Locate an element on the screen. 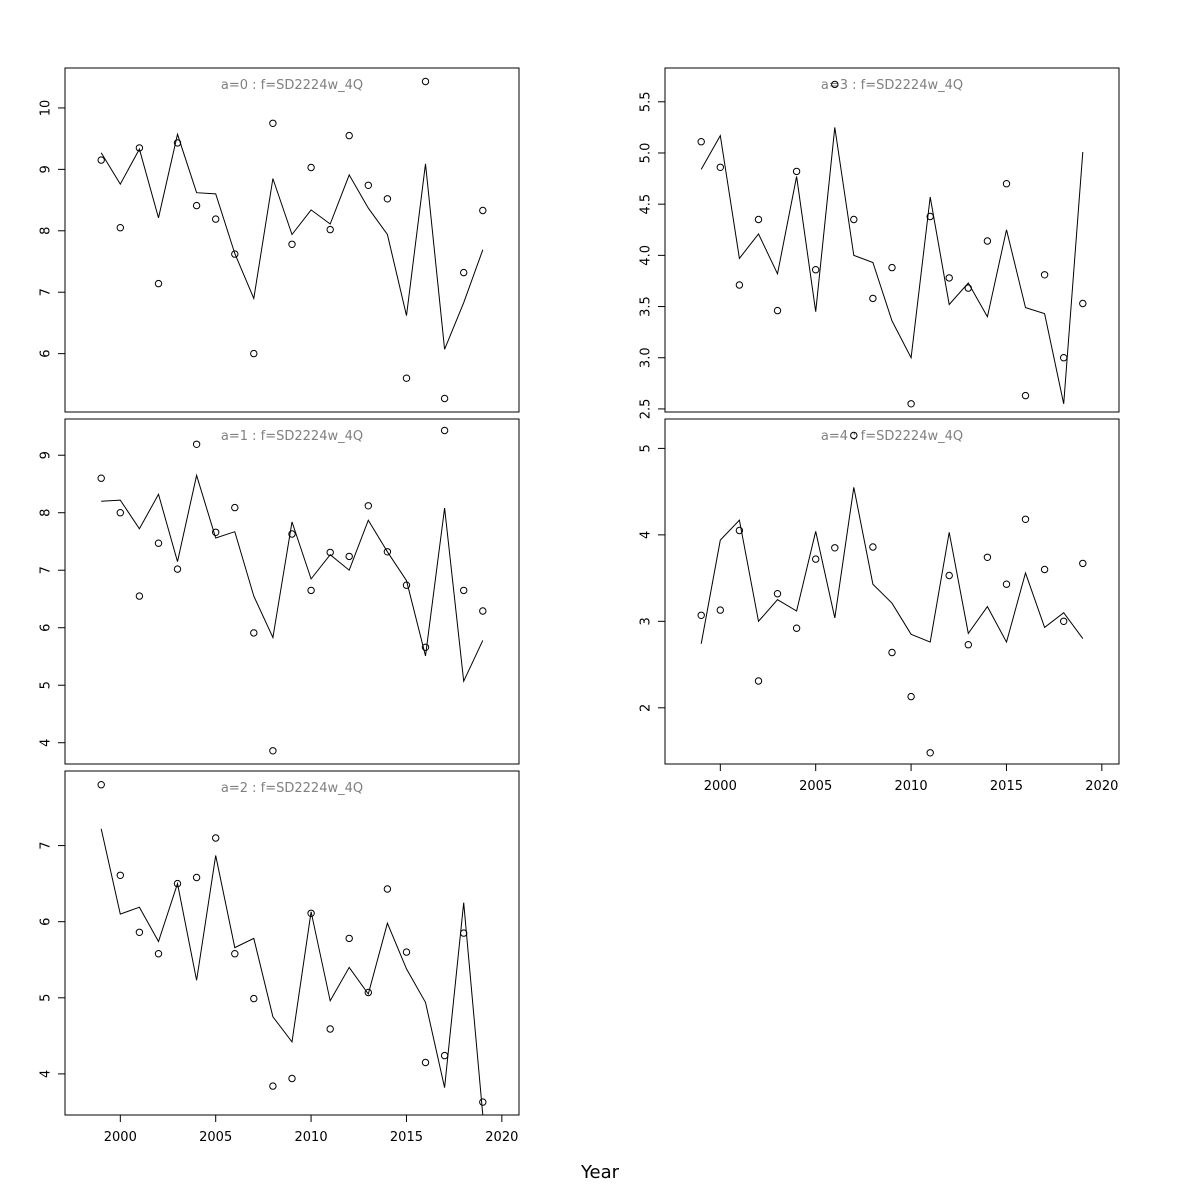 The height and width of the screenshot is (1200, 1200). x-tick-label: 2005 is located at coordinates (215, 1137).